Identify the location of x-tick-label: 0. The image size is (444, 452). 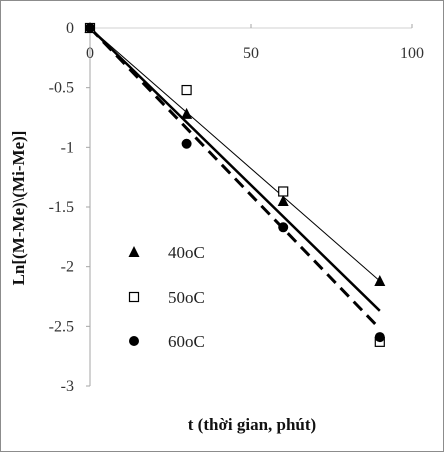
(90, 53).